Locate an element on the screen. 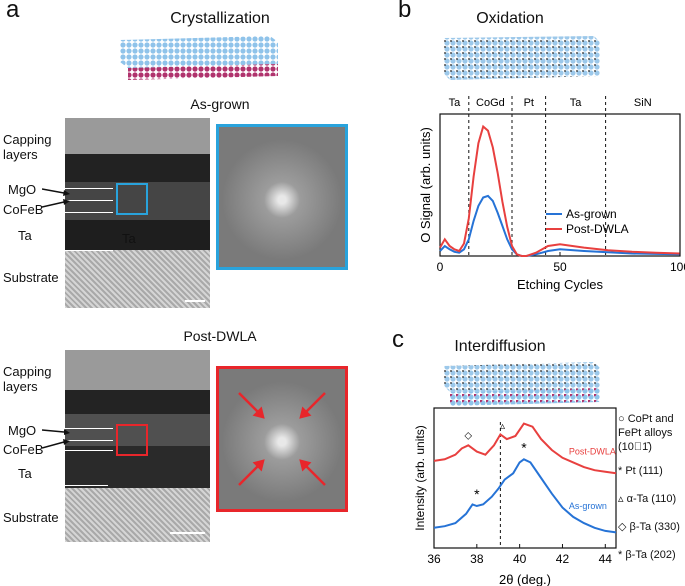  y-axis-label: O Signal (arb. units) is located at coordinates (425, 185).